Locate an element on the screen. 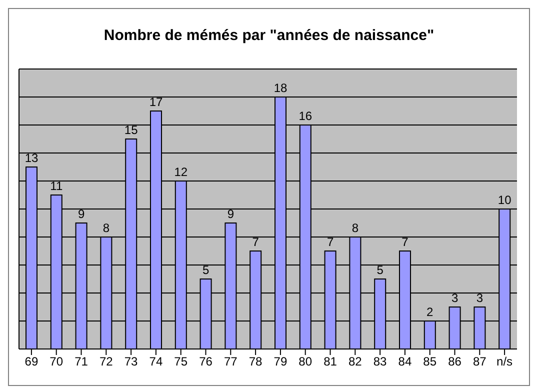 The height and width of the screenshot is (392, 536). data-label: 2 is located at coordinates (430, 312).